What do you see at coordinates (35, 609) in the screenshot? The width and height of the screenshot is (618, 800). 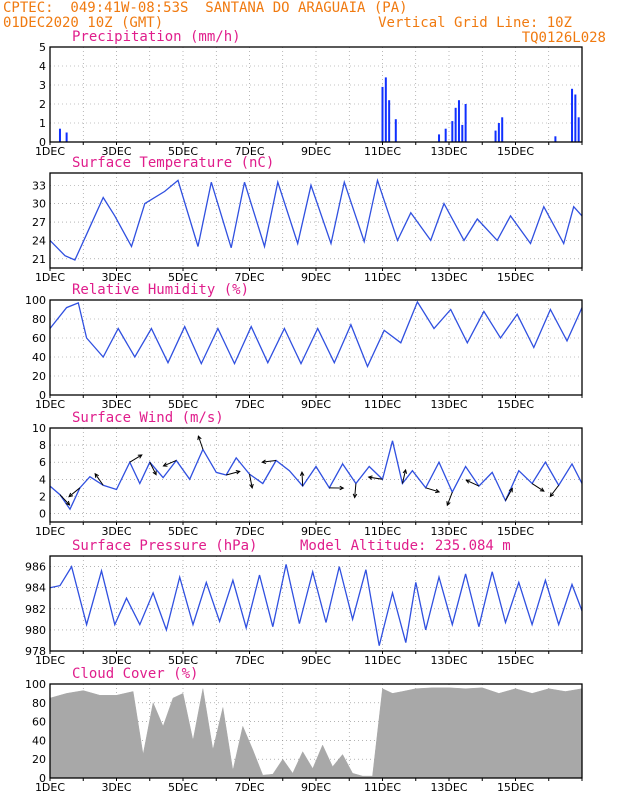 I see `y-tick-label: 982` at bounding box center [35, 609].